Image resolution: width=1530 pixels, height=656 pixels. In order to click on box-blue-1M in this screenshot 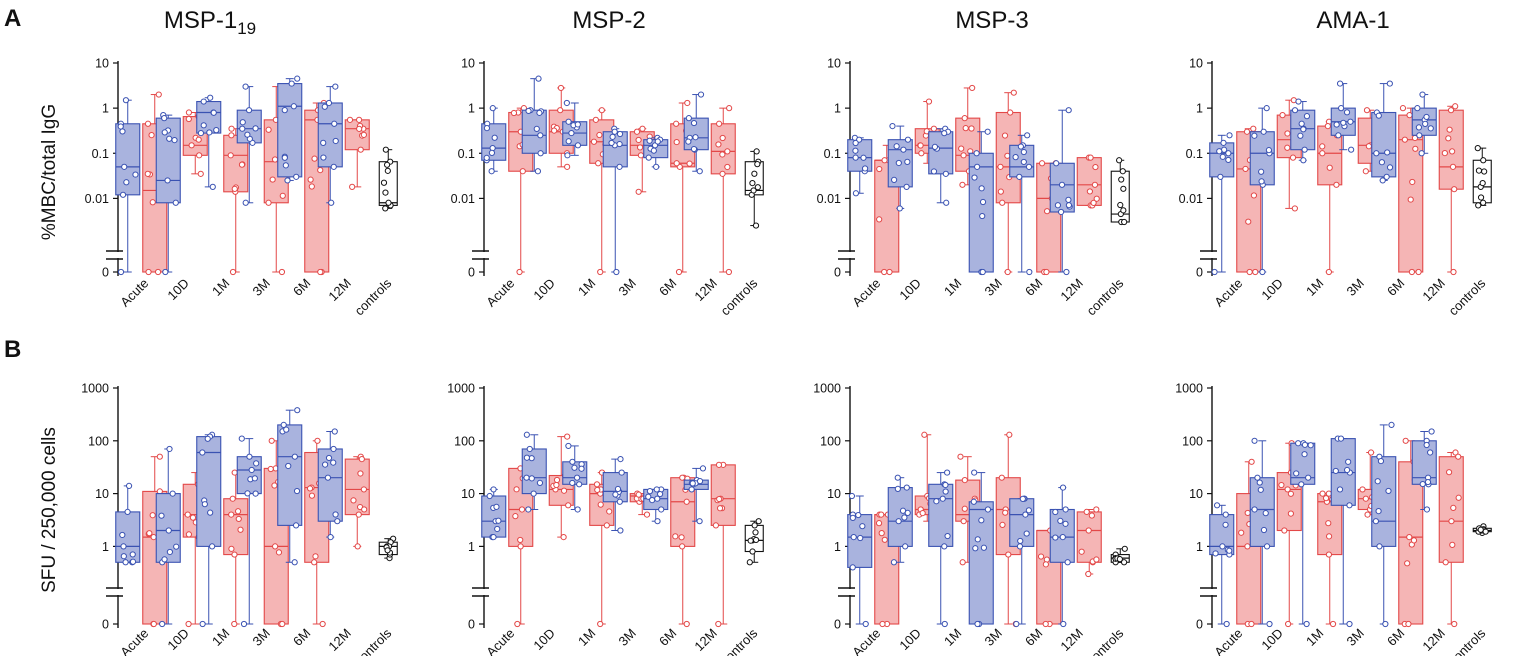, I will do `click(575, 477)`.